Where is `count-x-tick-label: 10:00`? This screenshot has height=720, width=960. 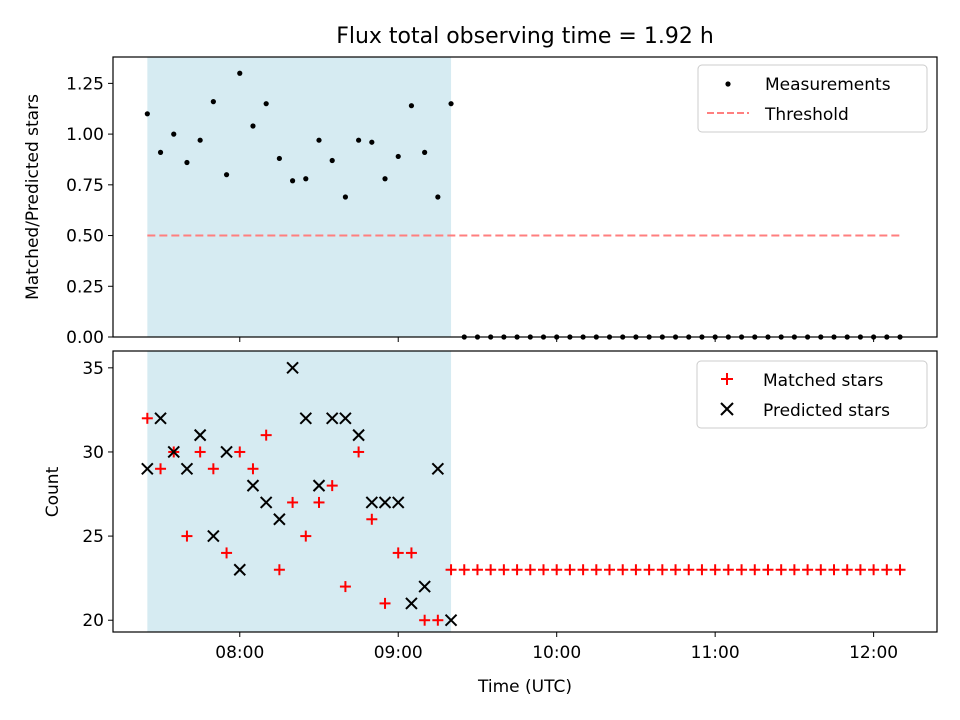
count-x-tick-label: 10:00 is located at coordinates (556, 653).